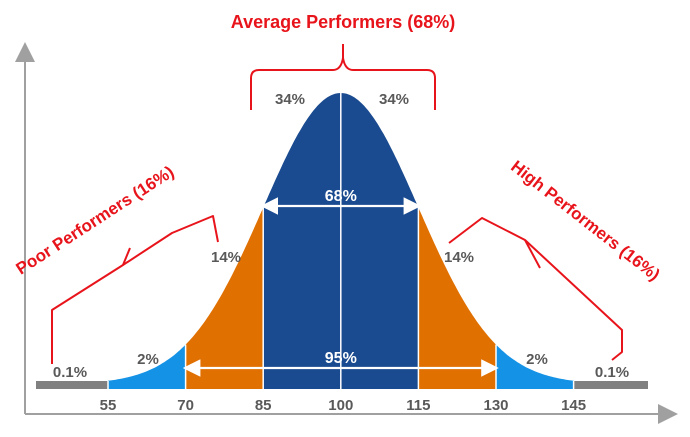  What do you see at coordinates (585, 221) in the screenshot?
I see `high-performers-label: High Performers (16%)` at bounding box center [585, 221].